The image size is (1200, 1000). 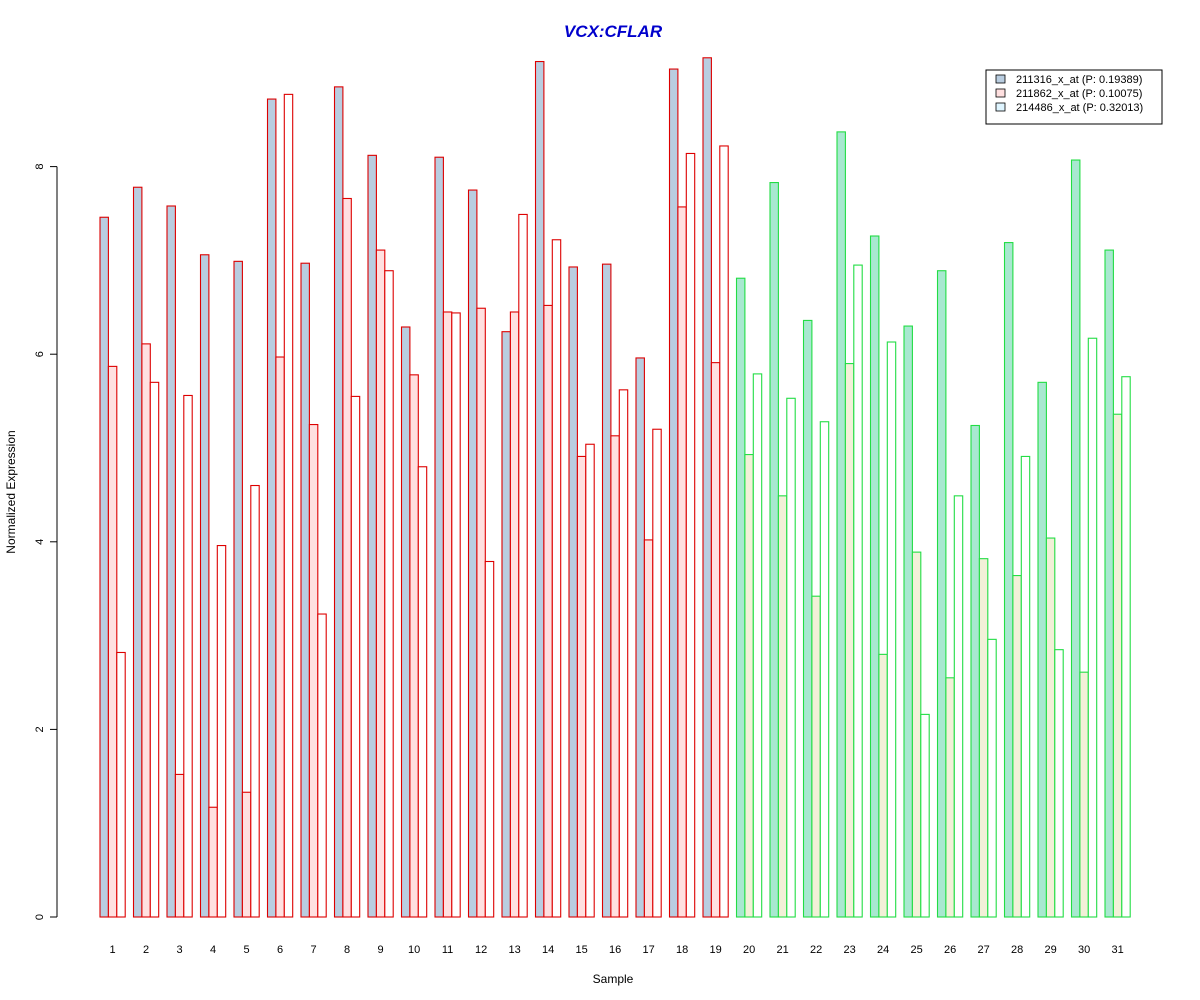 What do you see at coordinates (581, 950) in the screenshot?
I see `x-tick-label: 15` at bounding box center [581, 950].